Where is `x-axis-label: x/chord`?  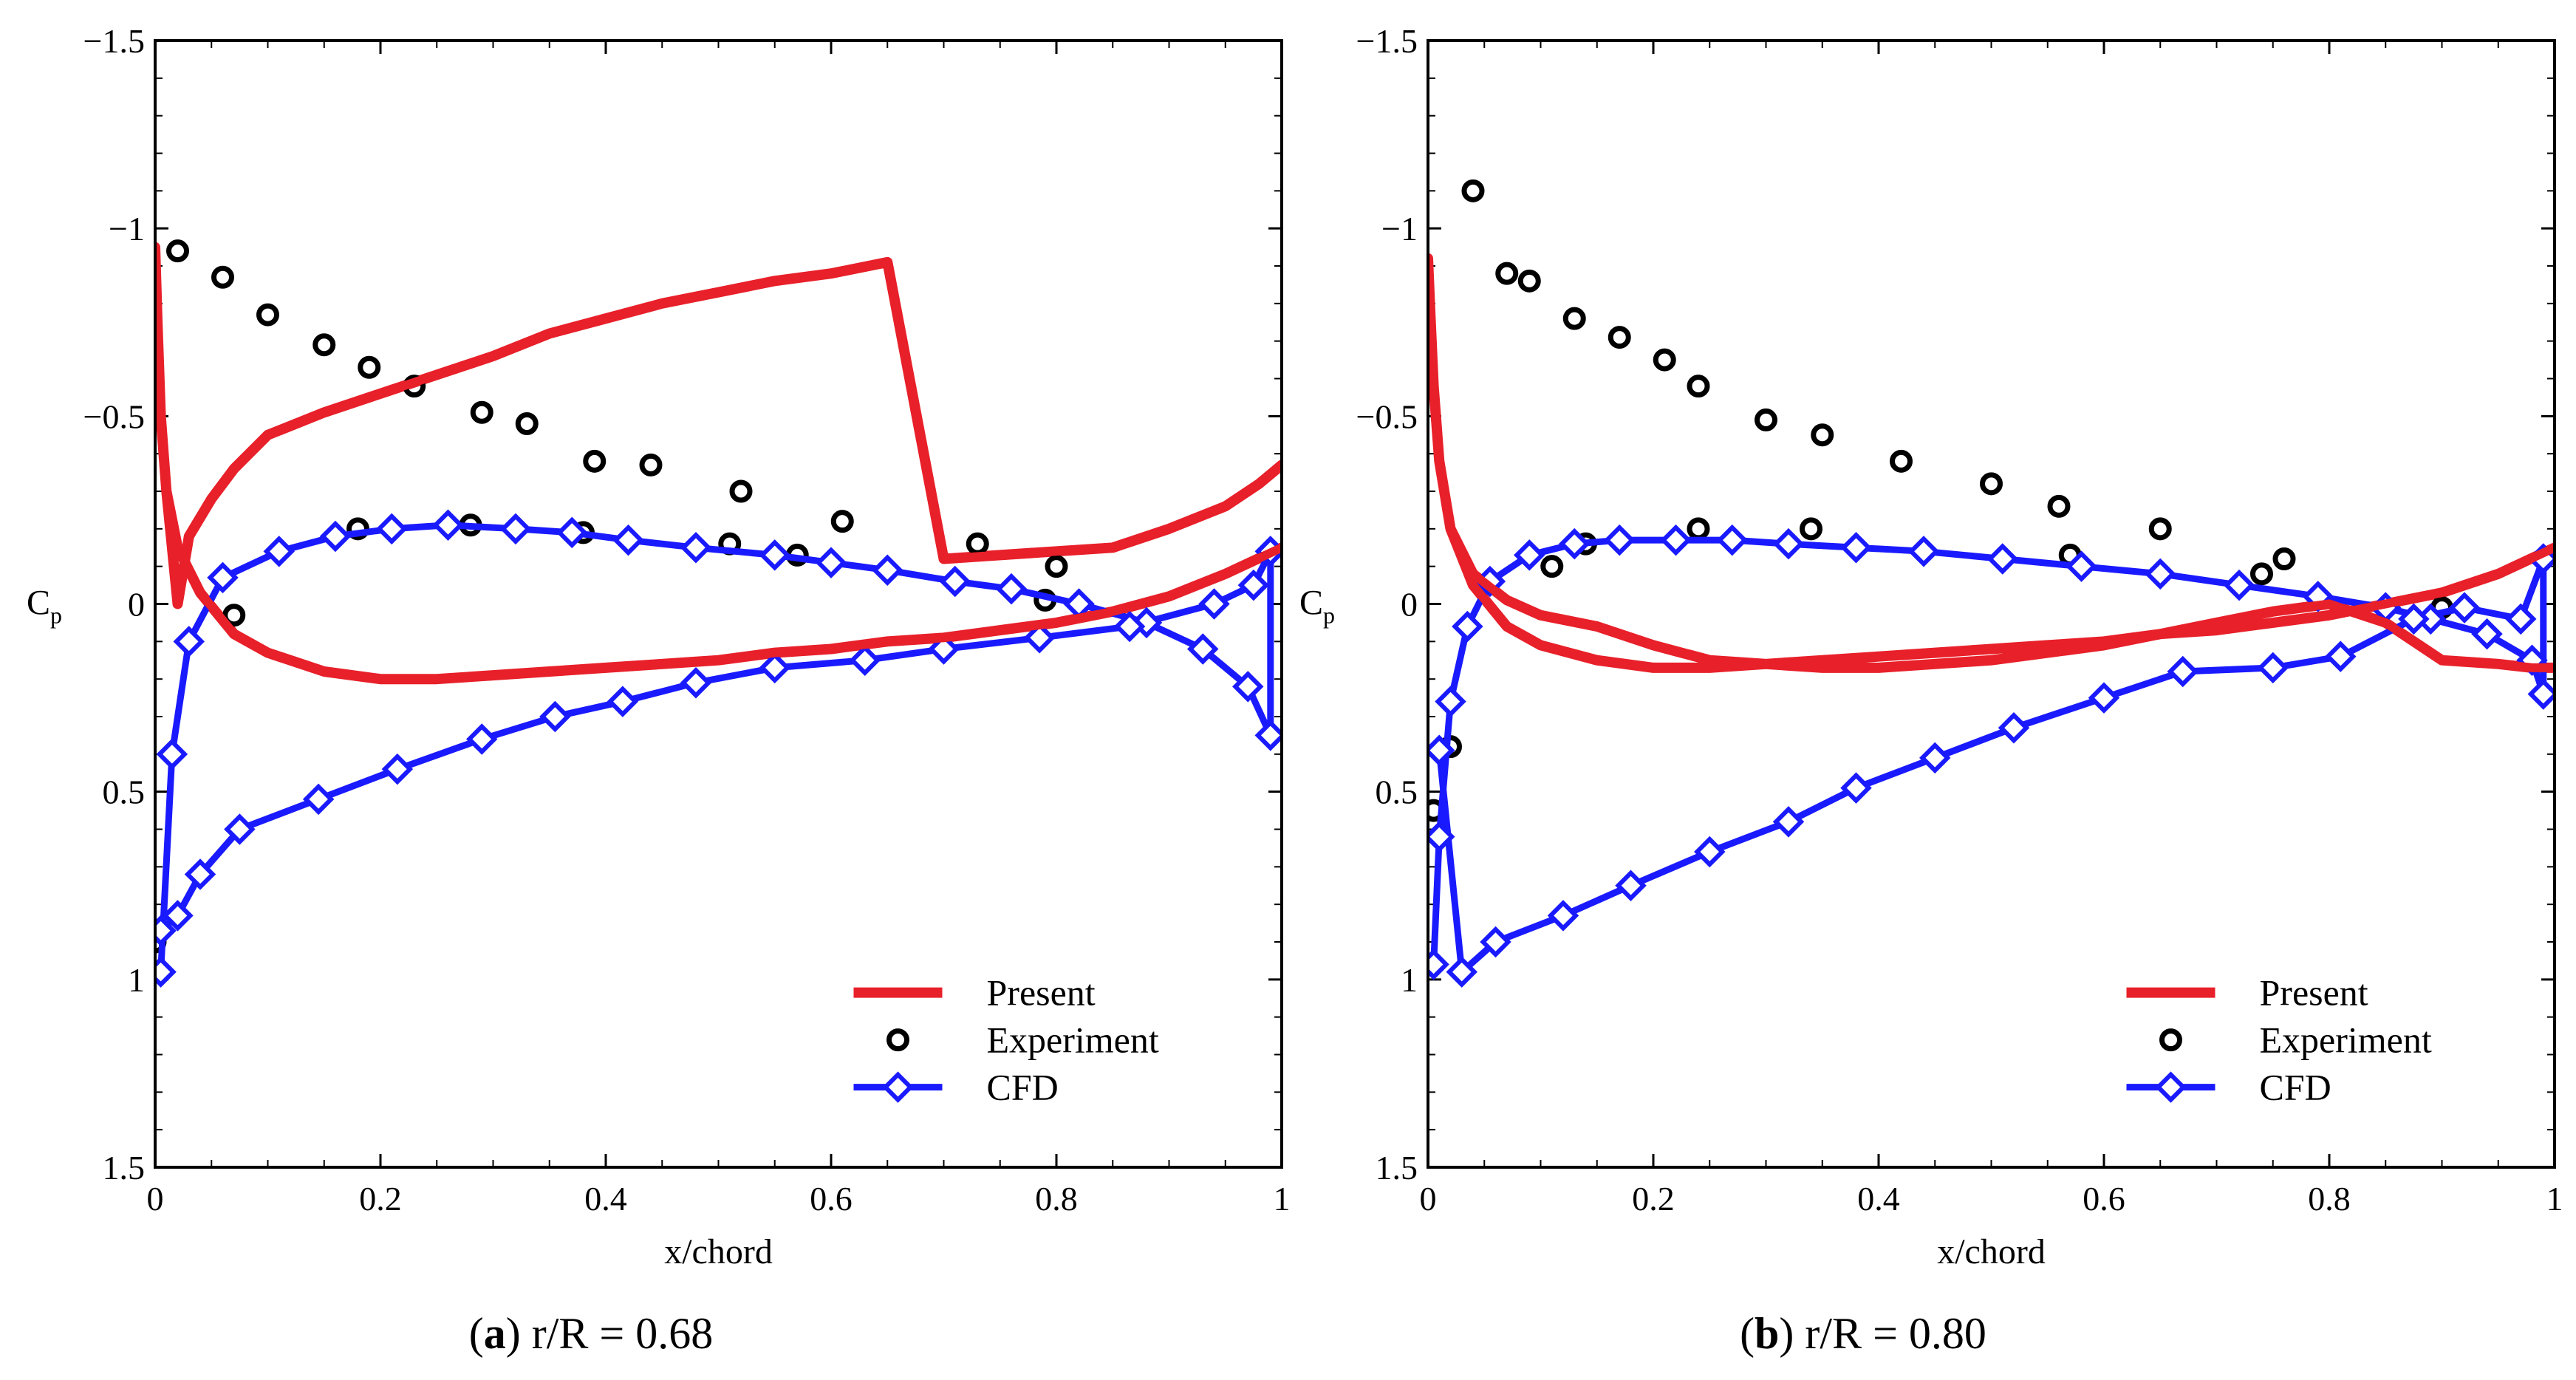
x-axis-label: x/chord is located at coordinates (718, 1251).